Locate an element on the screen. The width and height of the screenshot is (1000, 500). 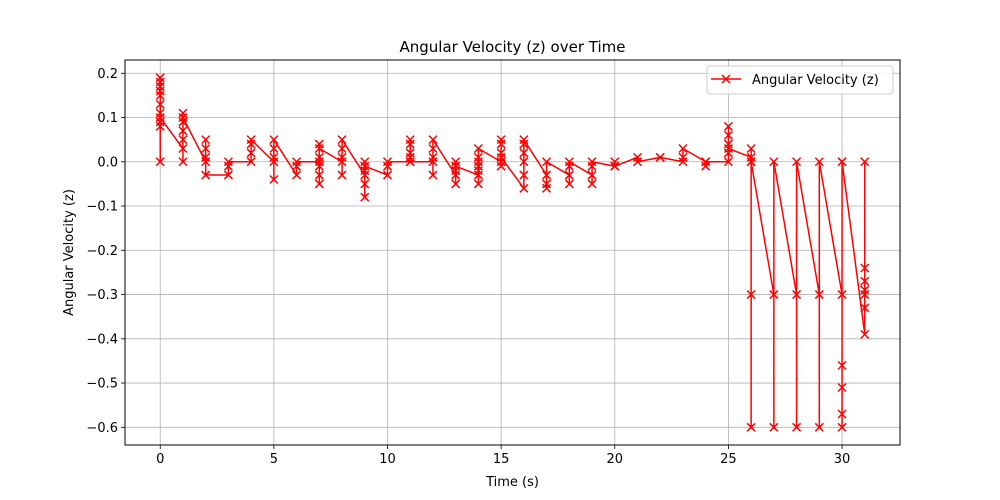
x-tick-label: 15 is located at coordinates (501, 459).